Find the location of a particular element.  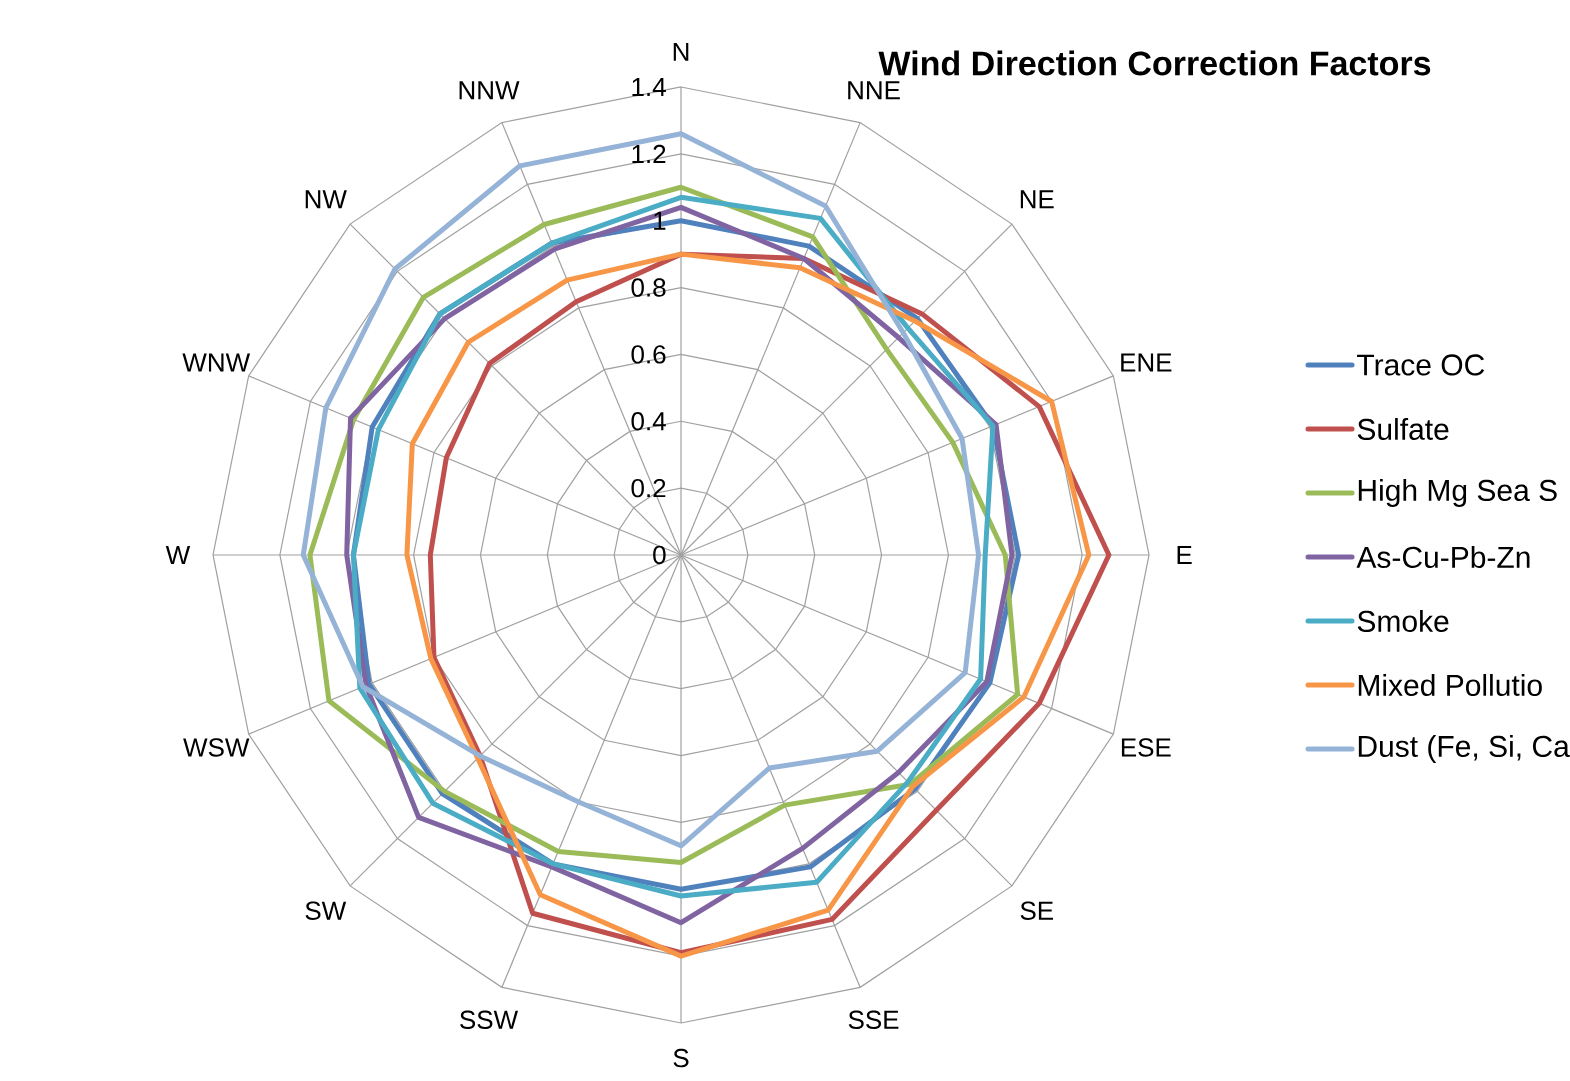

spoke-label: SW is located at coordinates (326, 910).